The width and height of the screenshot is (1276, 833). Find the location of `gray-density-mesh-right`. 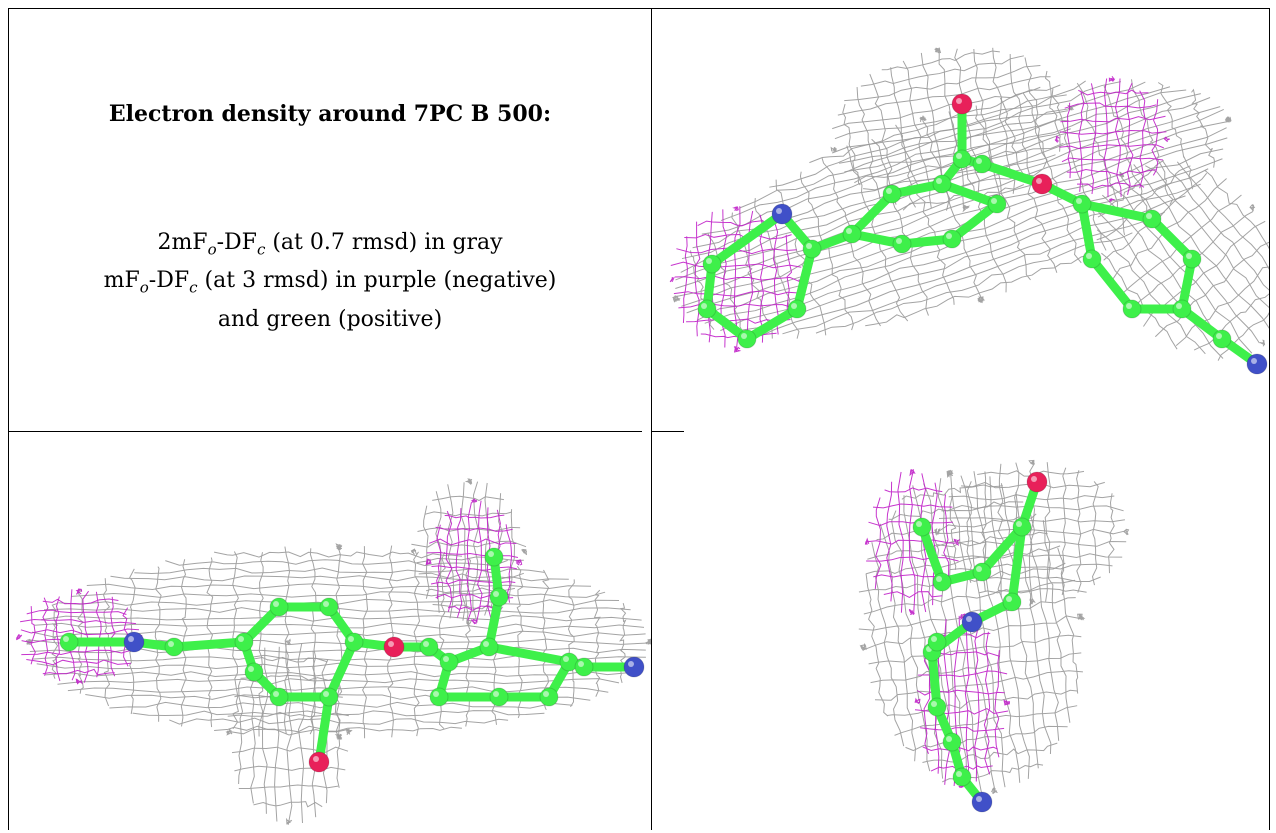

gray-density-mesh-right is located at coordinates (1182, 260).